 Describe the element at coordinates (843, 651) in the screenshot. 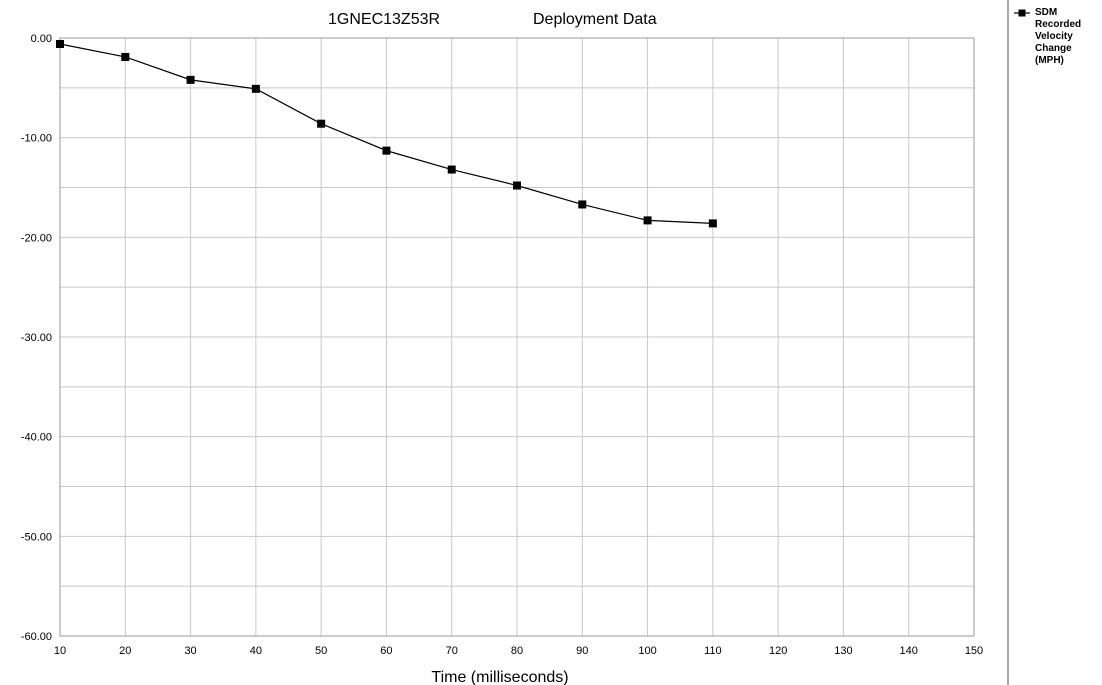

I see `x-tick-label: 130` at that location.